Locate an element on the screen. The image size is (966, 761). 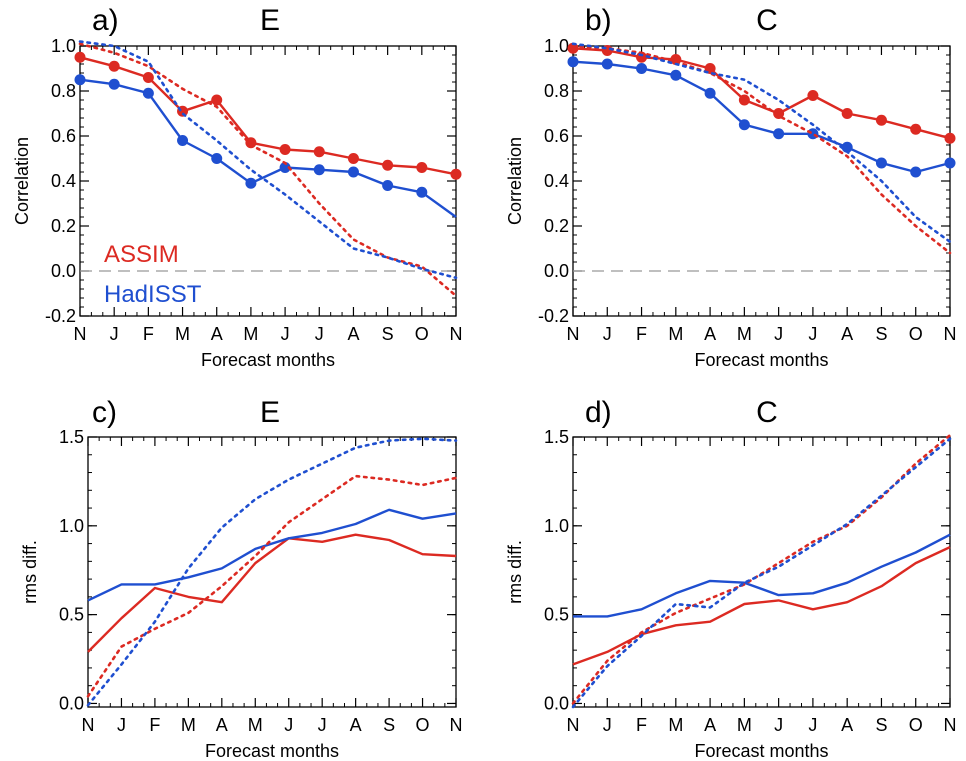
y-axis-title: rms diff. is located at coordinates (30, 572).